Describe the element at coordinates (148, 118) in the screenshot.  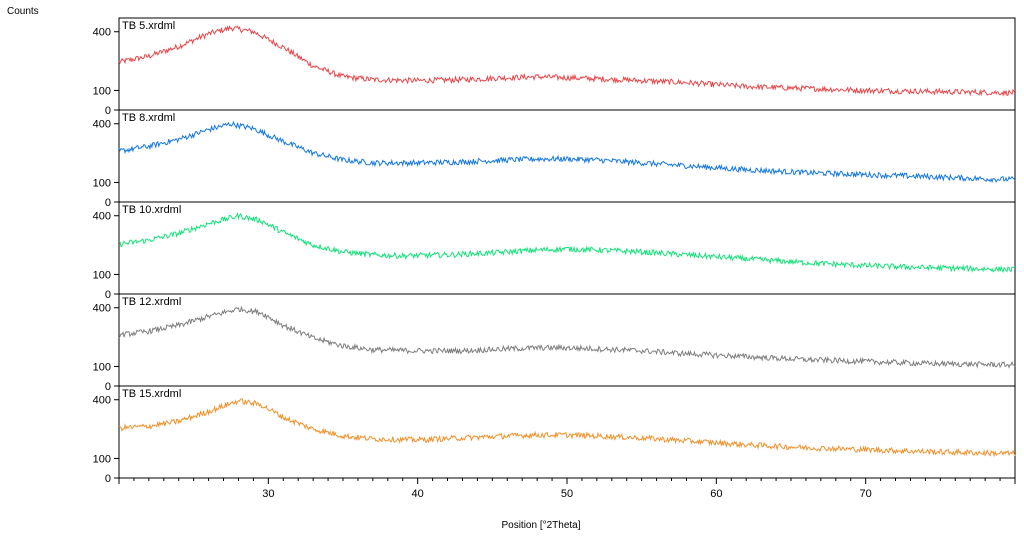
I see `series-label: TB 8.xrdml` at that location.